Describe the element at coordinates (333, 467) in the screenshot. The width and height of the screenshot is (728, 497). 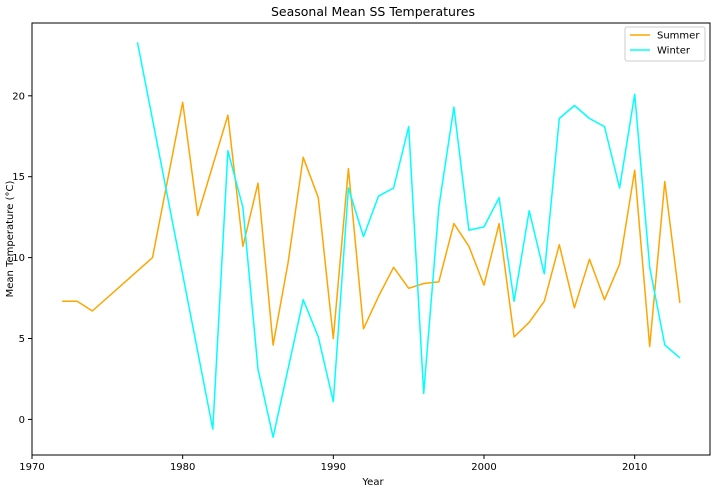
I see `x-tick-label: 1990` at that location.